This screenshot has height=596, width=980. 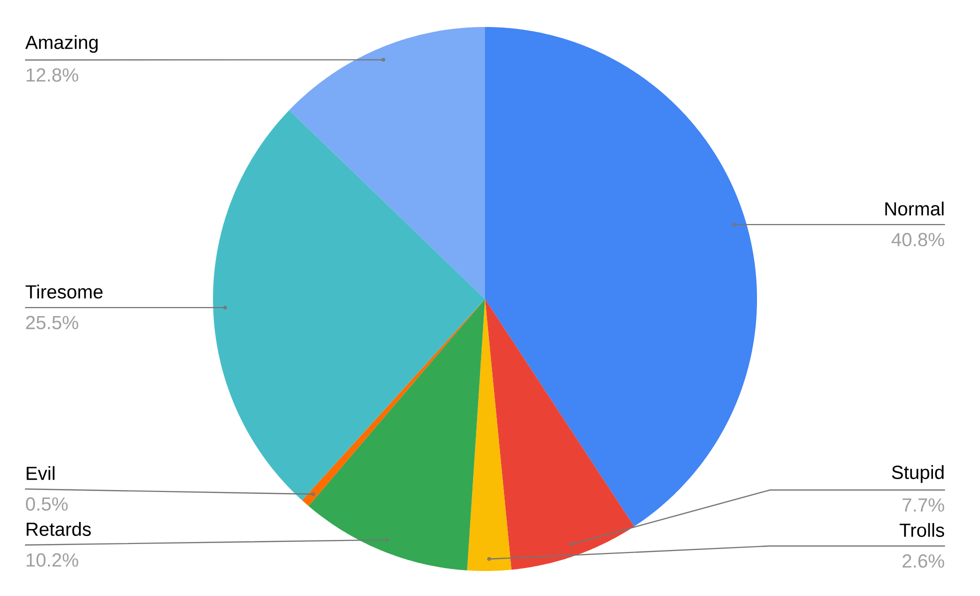 What do you see at coordinates (64, 291) in the screenshot?
I see `slice-label: Tiresome` at bounding box center [64, 291].